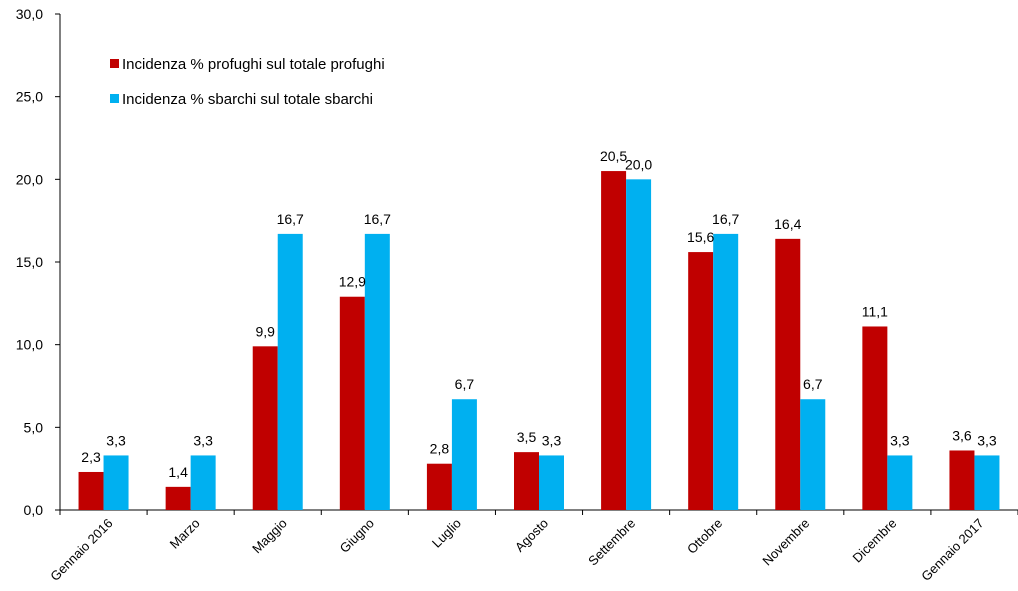 Image resolution: width=1018 pixels, height=591 pixels. Describe the element at coordinates (185, 534) in the screenshot. I see `x-tick-label: Marzo` at that location.